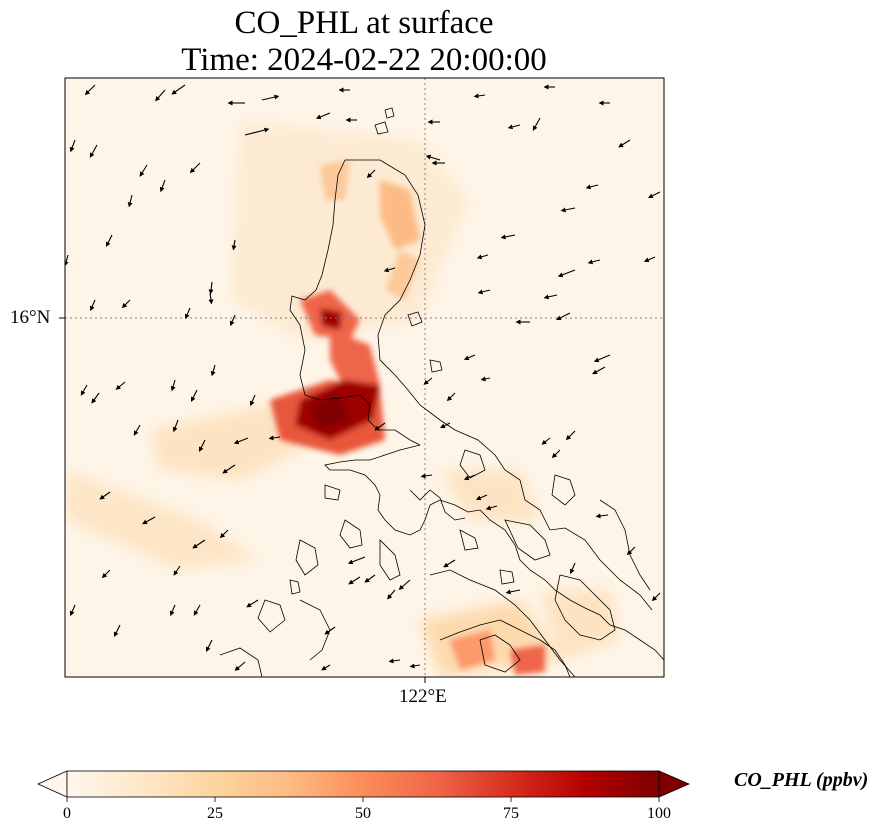  I want to click on lat-tick-label: 16°N, so click(30, 317).